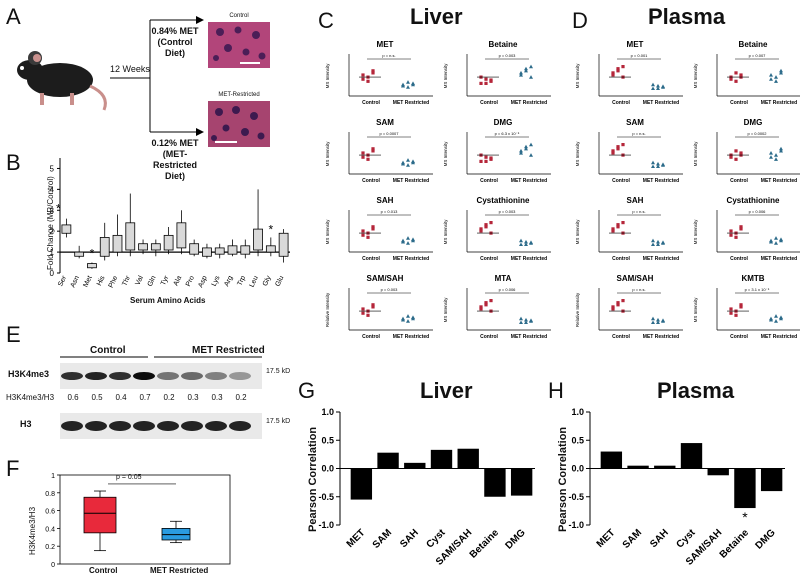 The height and width of the screenshot is (582, 800). What do you see at coordinates (50, 529) in the screenshot?
I see `f-ytick-label: 0.4` at bounding box center [50, 529].